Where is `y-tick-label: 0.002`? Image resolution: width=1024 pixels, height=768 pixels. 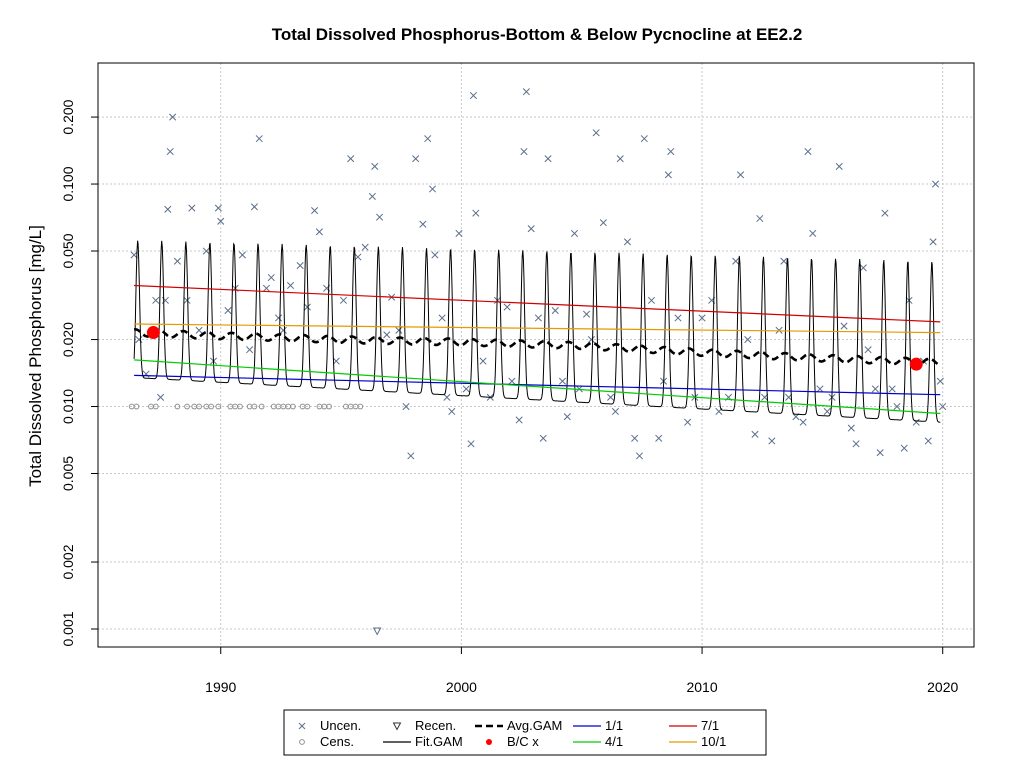
y-tick-label: 0.002 is located at coordinates (68, 561).